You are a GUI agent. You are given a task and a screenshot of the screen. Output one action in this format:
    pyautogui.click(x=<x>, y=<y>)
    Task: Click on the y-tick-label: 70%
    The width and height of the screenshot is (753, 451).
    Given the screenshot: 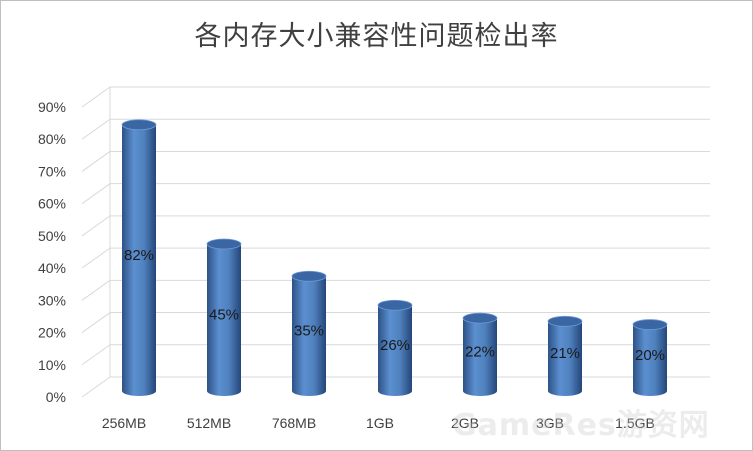 What is the action you would take?
    pyautogui.click(x=52, y=171)
    